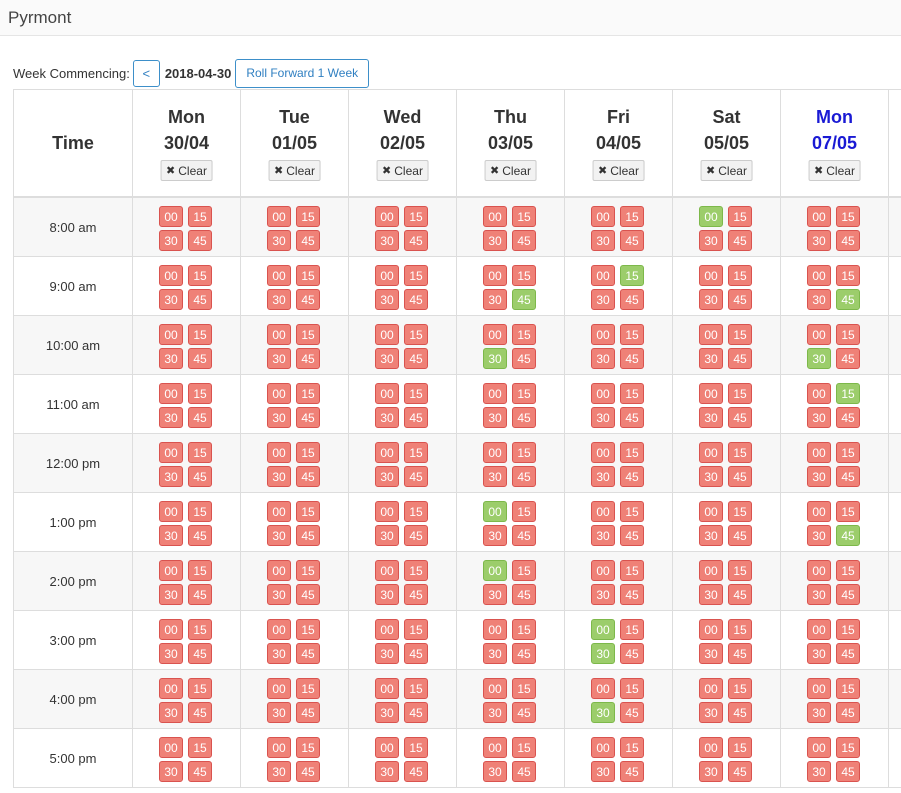 The height and width of the screenshot is (793, 901). What do you see at coordinates (146, 73) in the screenshot?
I see `previous-week-button: <` at bounding box center [146, 73].